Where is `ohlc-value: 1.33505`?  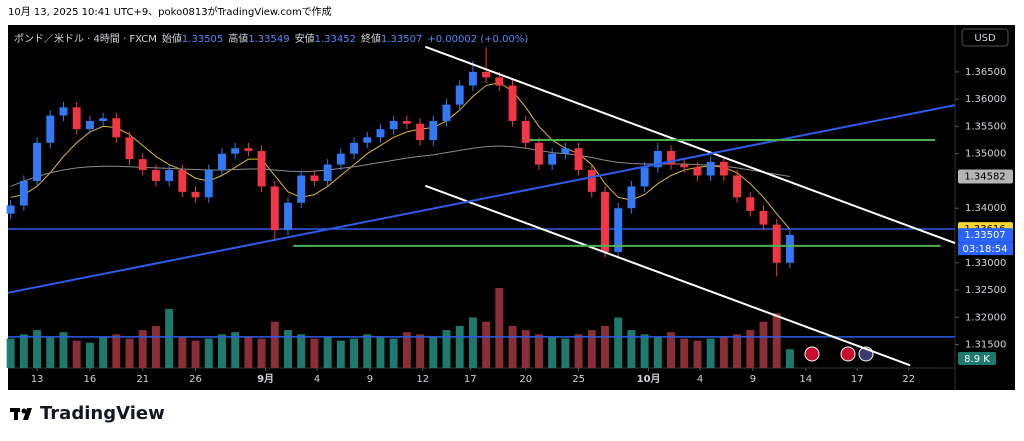
ohlc-value: 1.33505 is located at coordinates (202, 39).